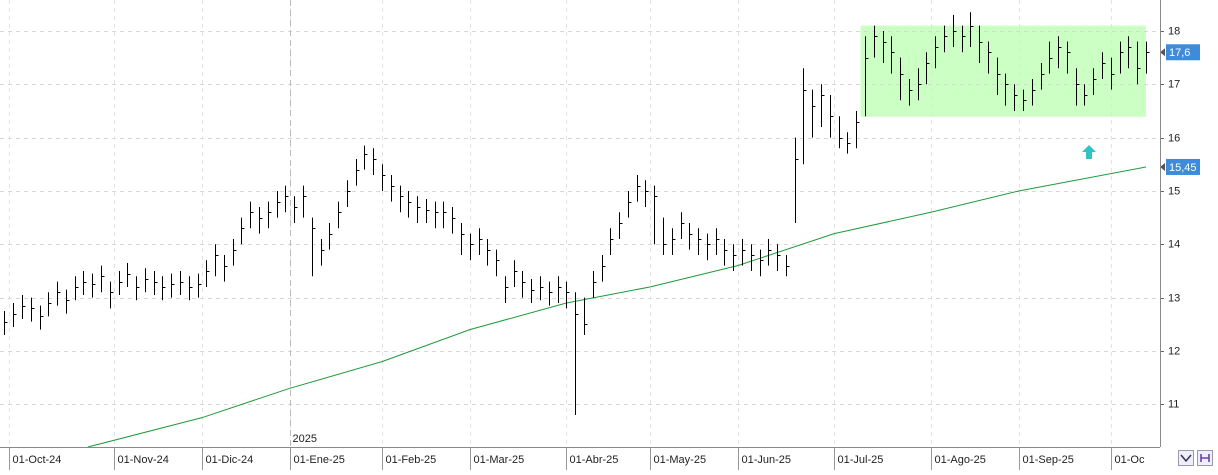 The height and width of the screenshot is (475, 1218). I want to click on scroll-button, so click(1186, 458).